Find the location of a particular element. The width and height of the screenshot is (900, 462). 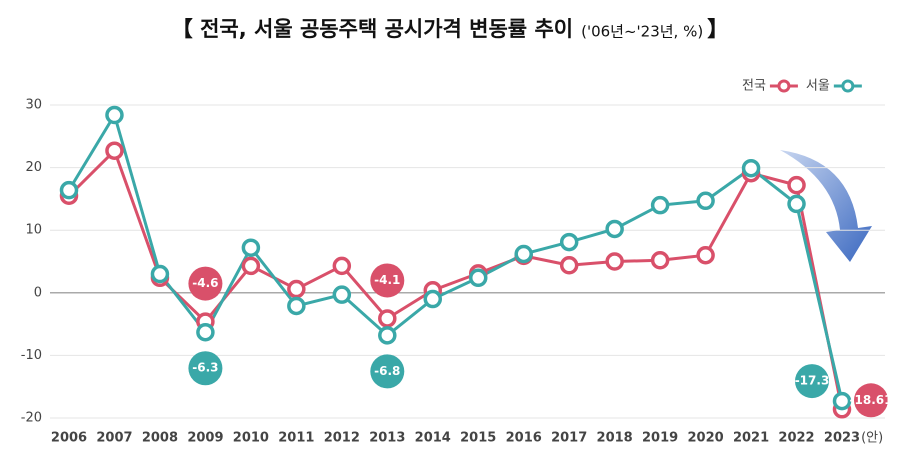

chart-subtitle: ('06년~'23년, %) is located at coordinates (642, 32).